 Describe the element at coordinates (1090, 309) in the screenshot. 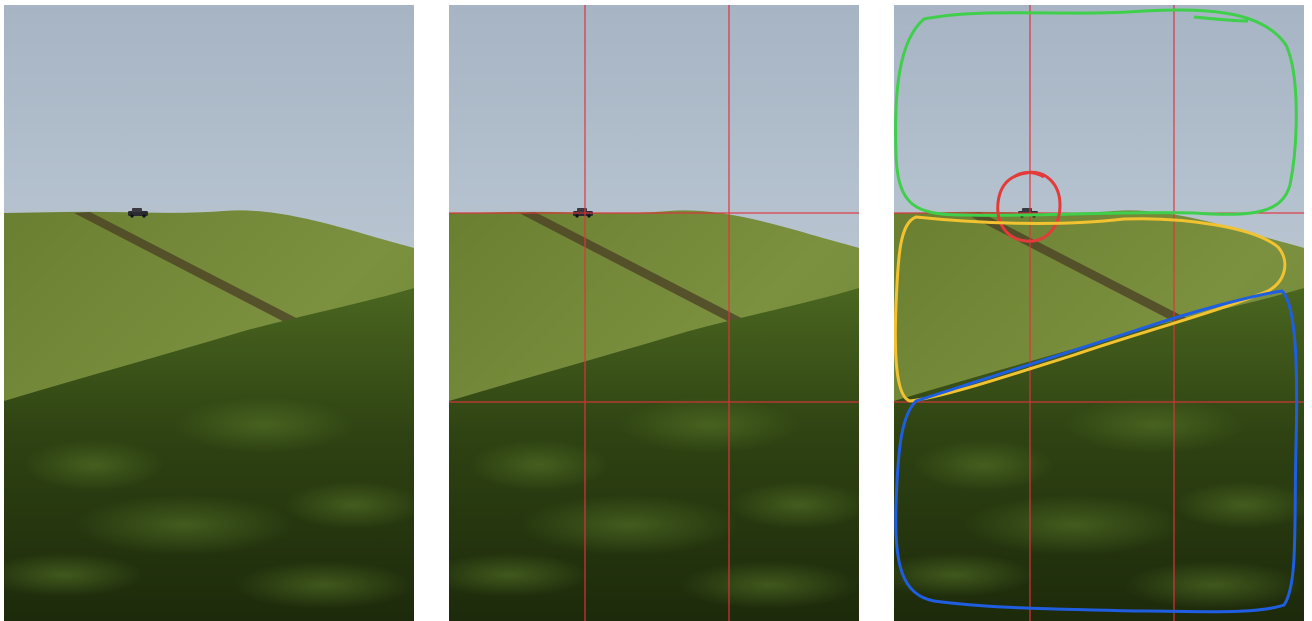

I see `hill-region-outline` at that location.